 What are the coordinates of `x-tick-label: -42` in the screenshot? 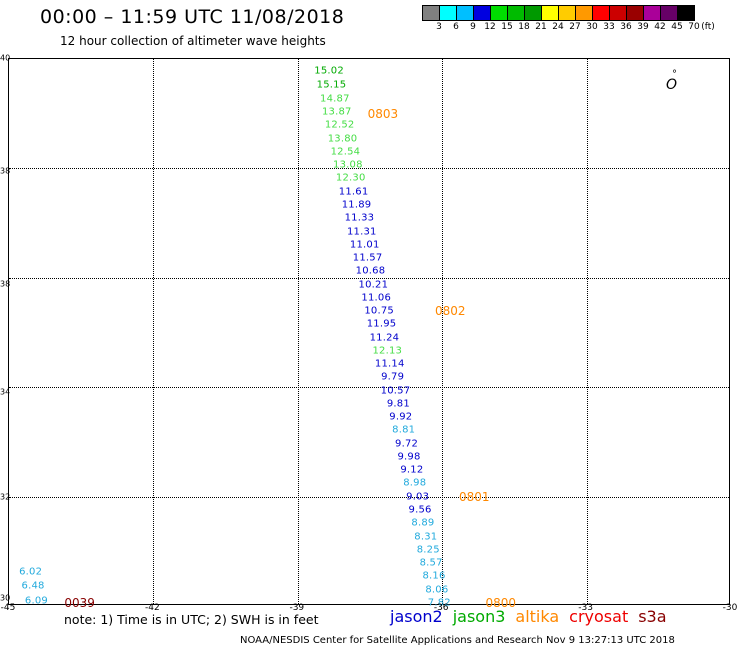 It's located at (152, 608).